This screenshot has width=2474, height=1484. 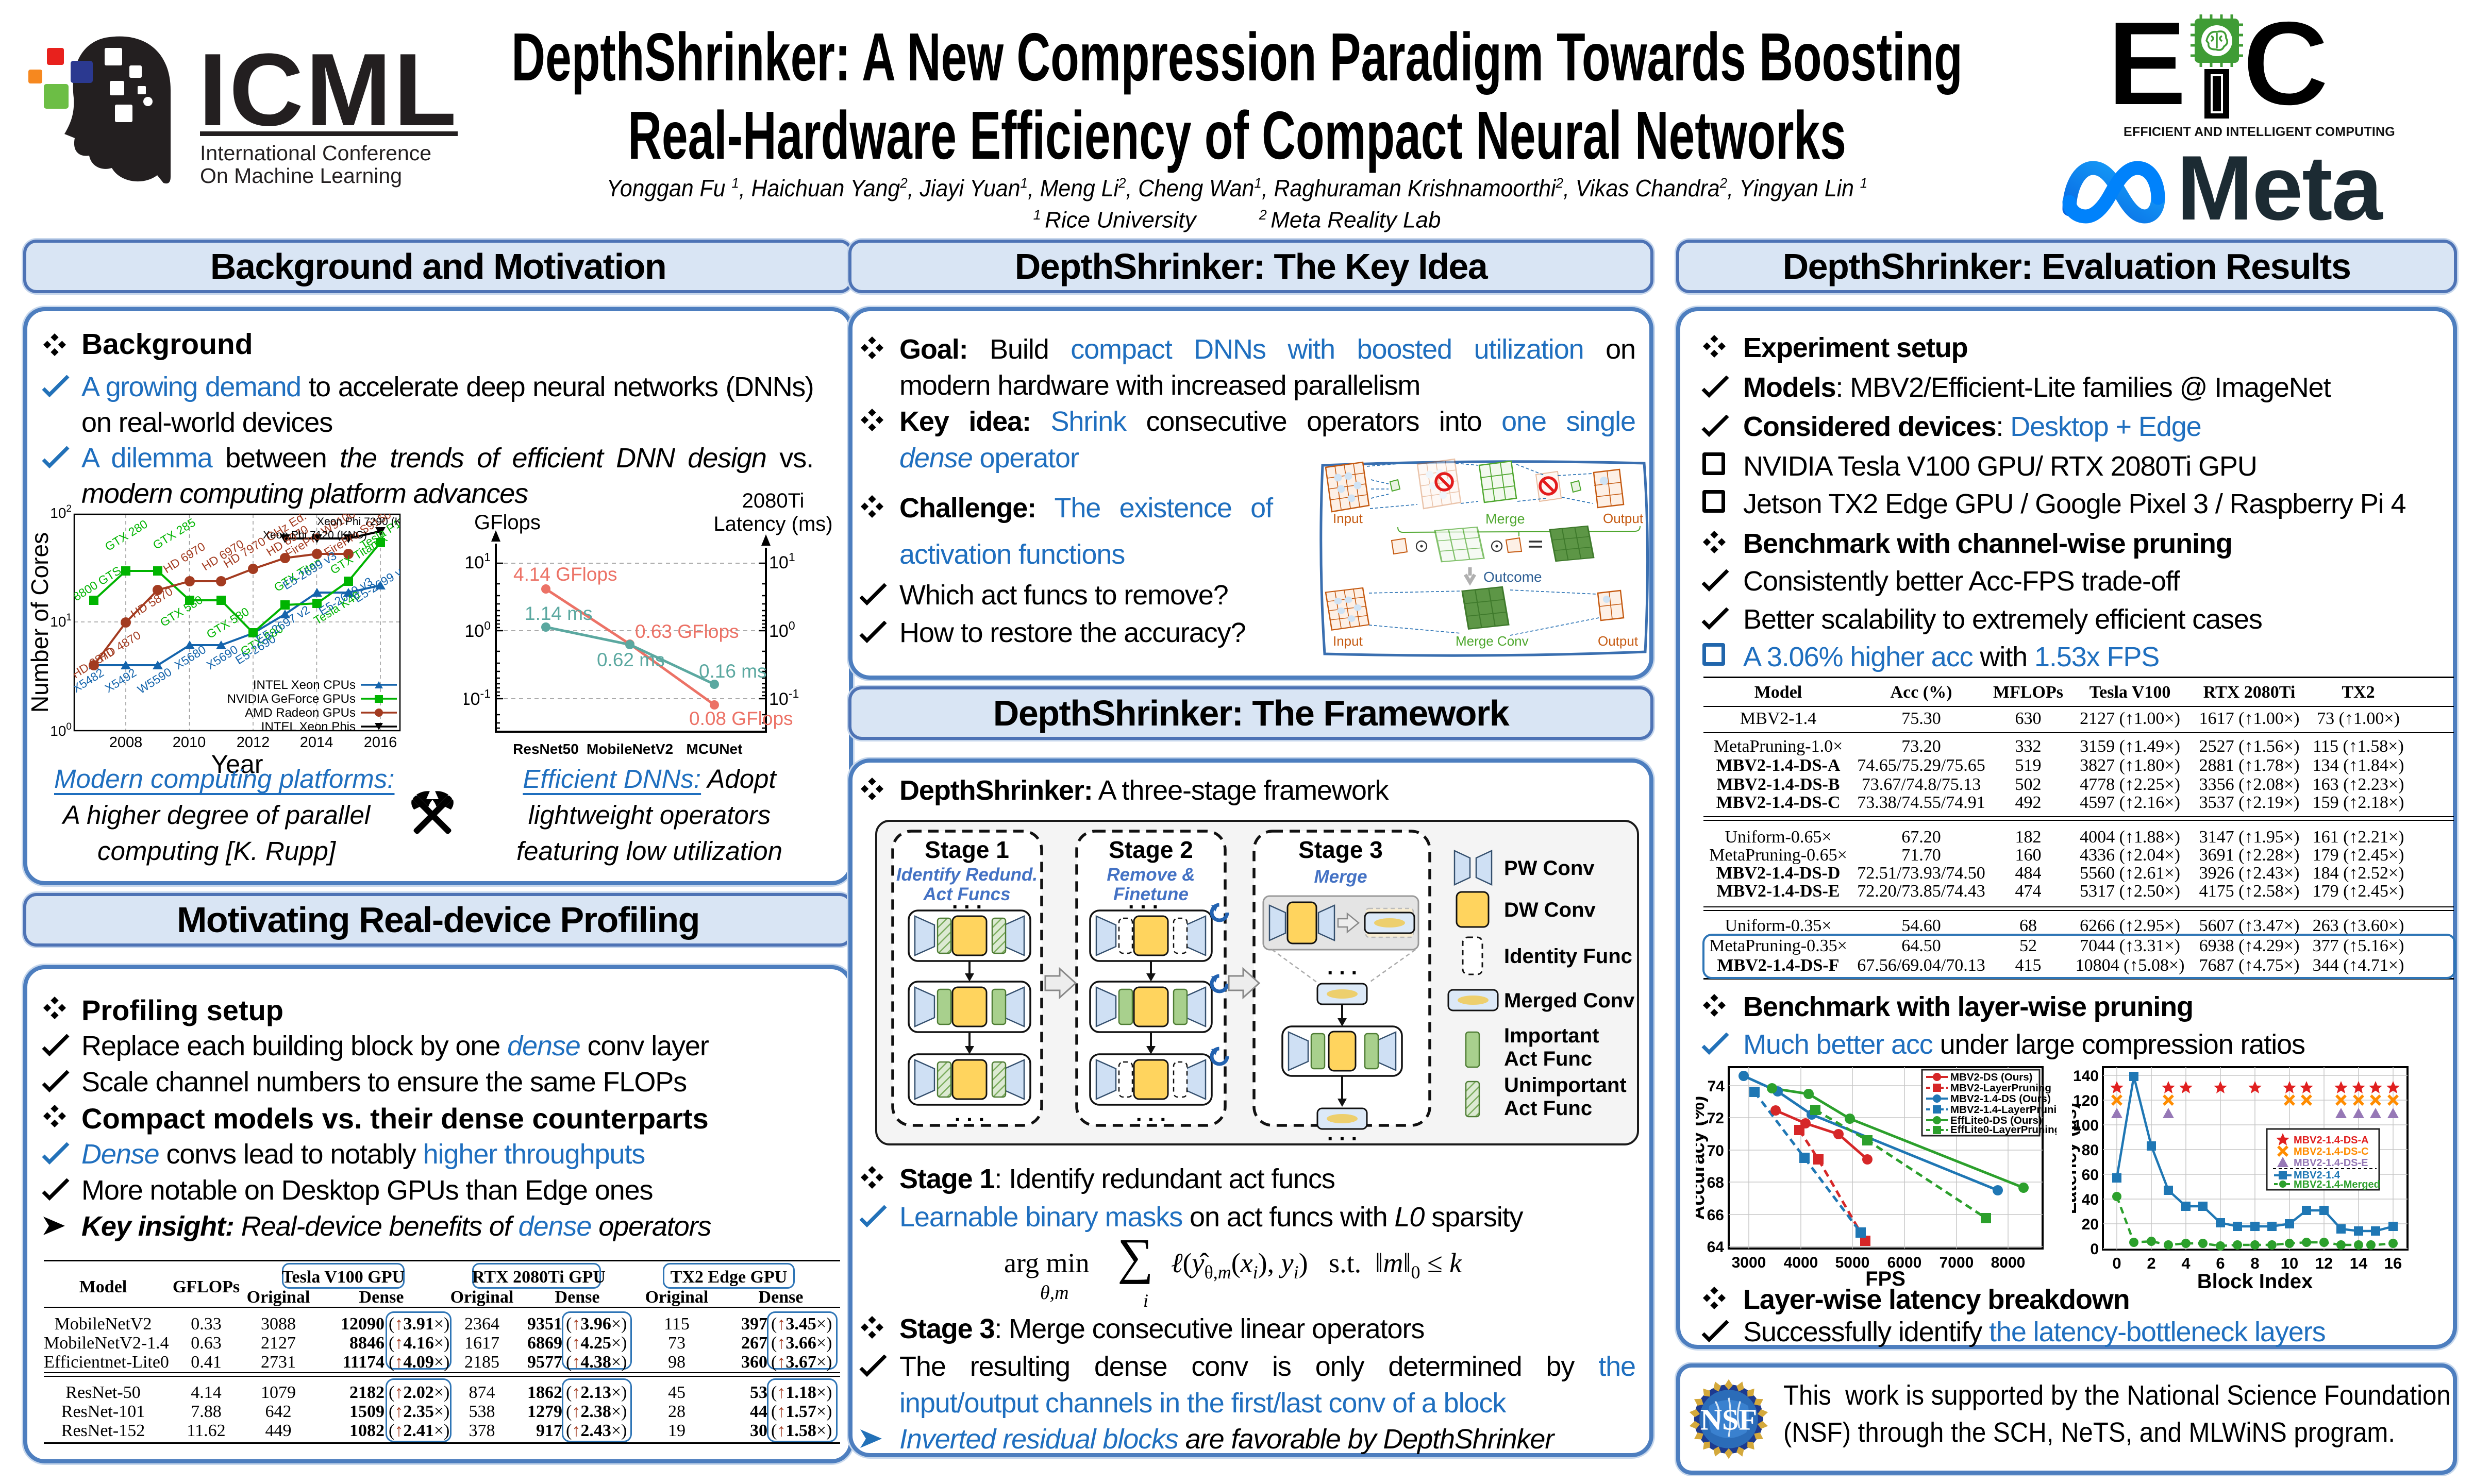 I want to click on svg-text: On Machine Learning, so click(x=301, y=176).